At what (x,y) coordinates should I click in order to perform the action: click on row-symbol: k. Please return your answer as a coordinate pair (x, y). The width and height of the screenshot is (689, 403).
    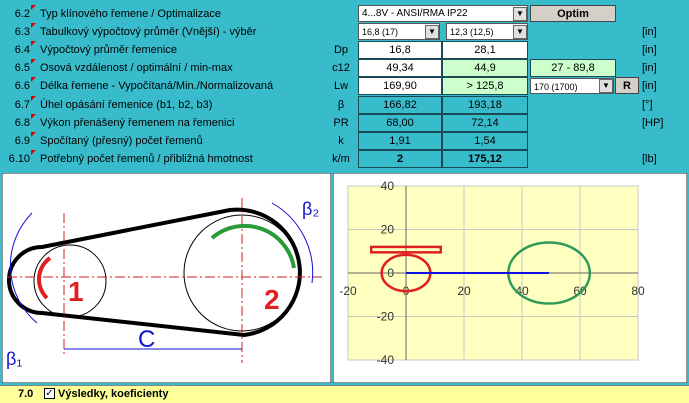
    Looking at the image, I should click on (341, 140).